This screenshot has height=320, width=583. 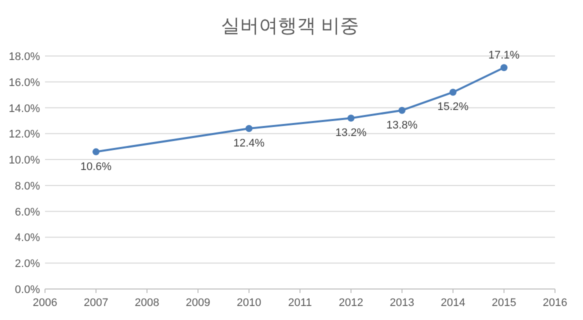 What do you see at coordinates (96, 166) in the screenshot?
I see `data-label: 10.6%` at bounding box center [96, 166].